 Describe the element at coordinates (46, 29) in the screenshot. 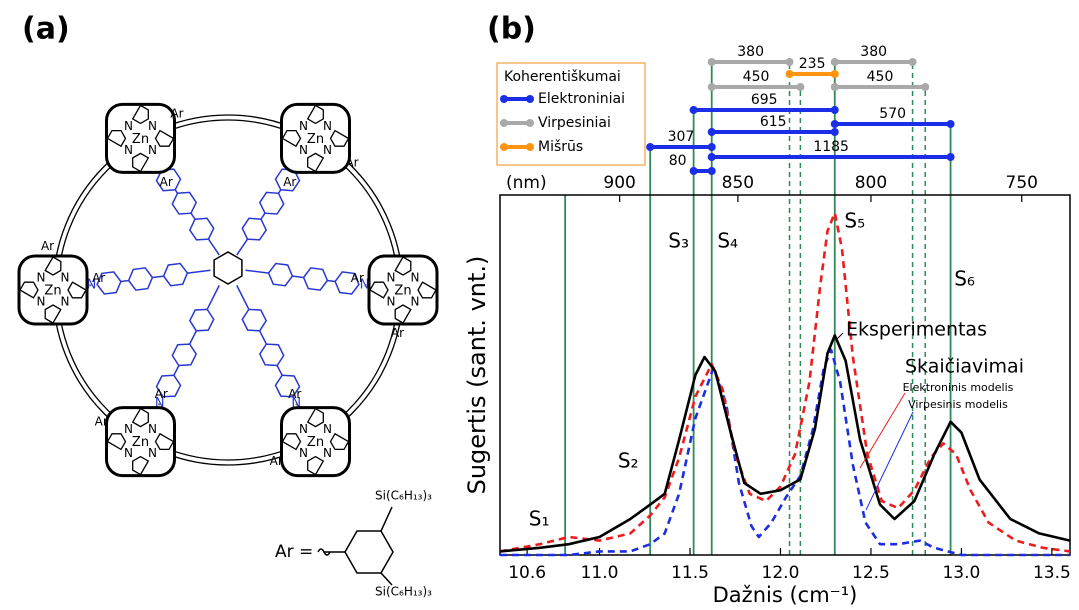

I see `panel-label: (a)` at that location.